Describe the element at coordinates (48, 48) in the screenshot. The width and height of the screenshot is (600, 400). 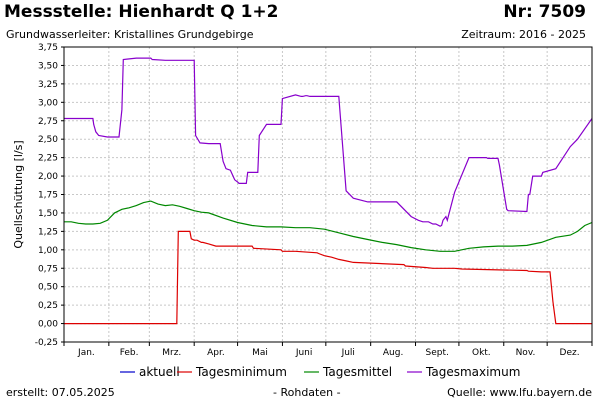
I see `y-tick-label: 3,75` at that location.